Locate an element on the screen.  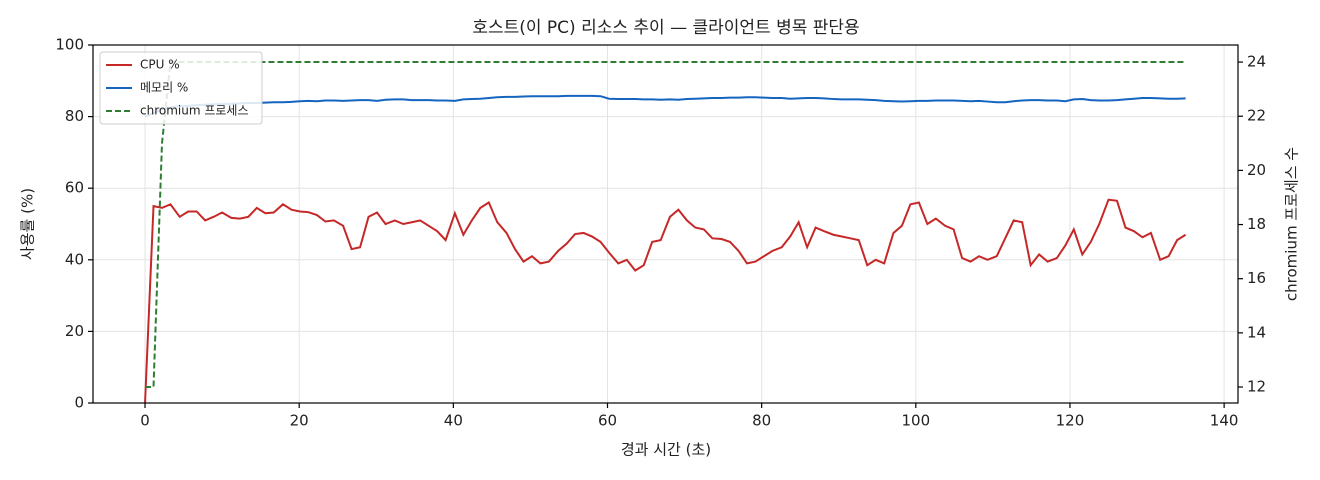
y-tick-label: 0 is located at coordinates (79, 403).